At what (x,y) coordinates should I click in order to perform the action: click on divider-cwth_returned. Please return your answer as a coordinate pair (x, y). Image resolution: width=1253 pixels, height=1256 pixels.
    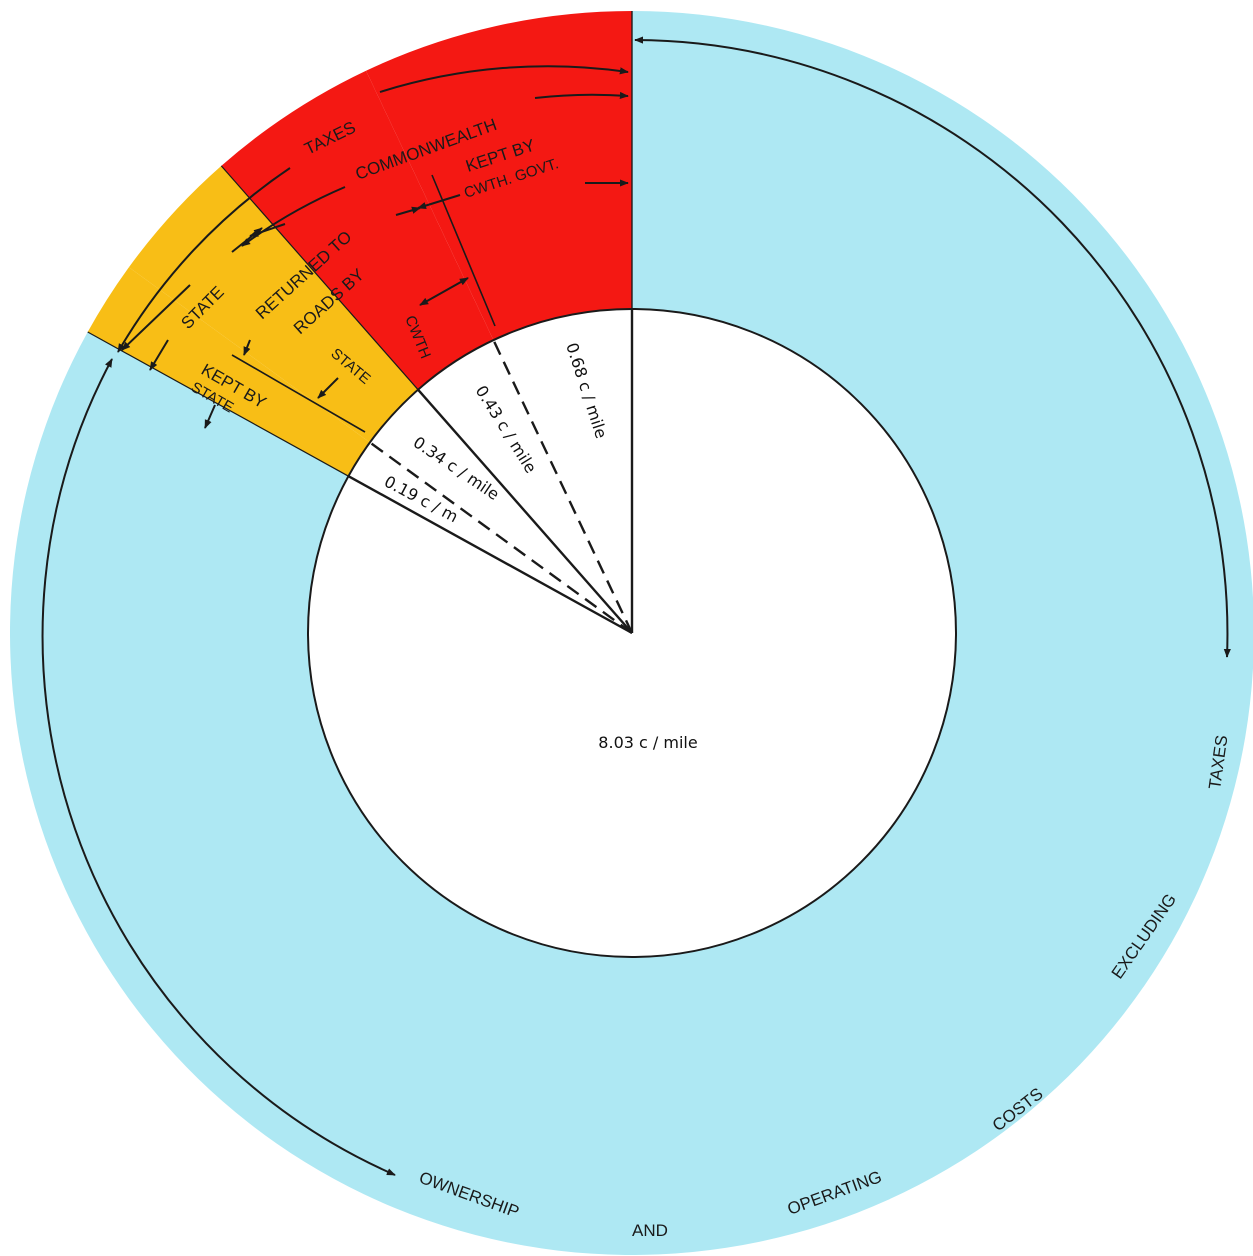
    Looking at the image, I should click on (525, 511).